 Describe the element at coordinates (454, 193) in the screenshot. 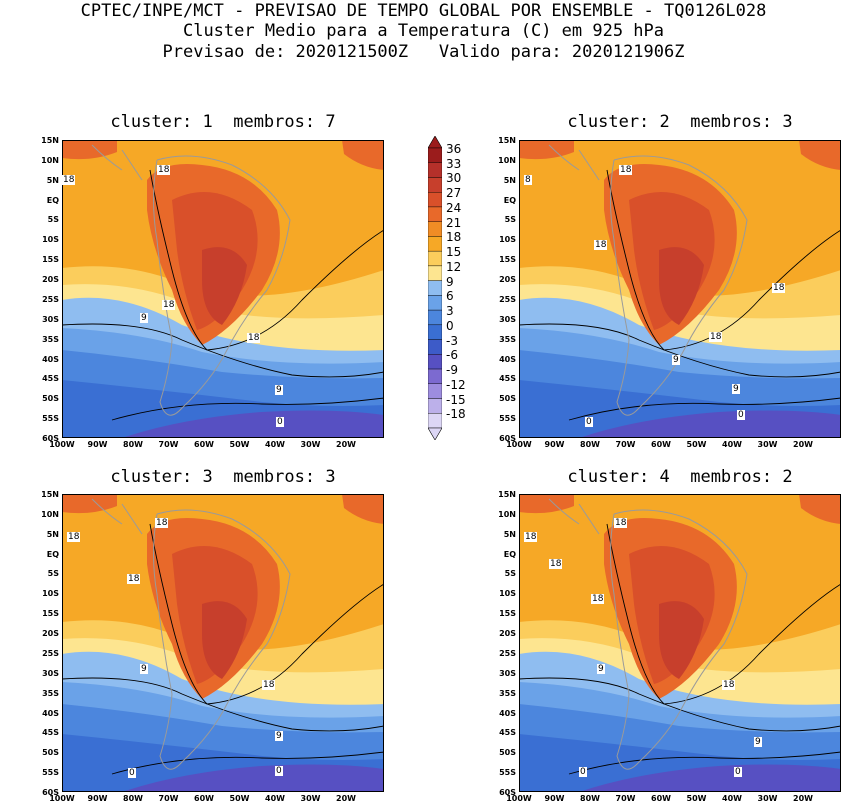

I see `colorbar-label: 27` at that location.